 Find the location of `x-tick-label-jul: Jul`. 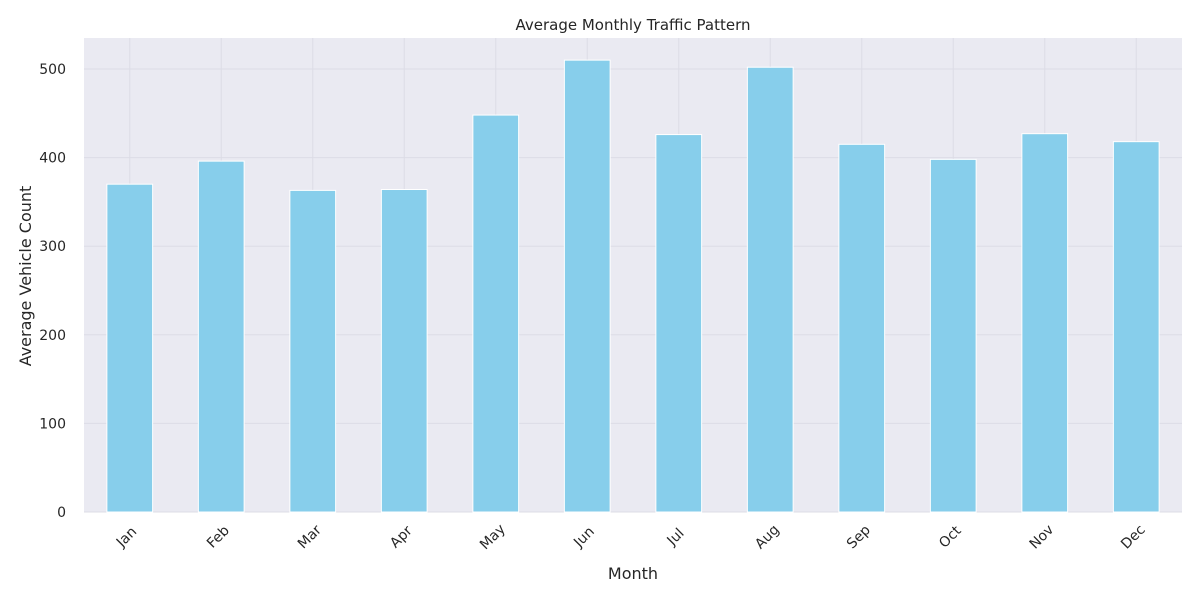

x-tick-label-jul: Jul is located at coordinates (676, 538).